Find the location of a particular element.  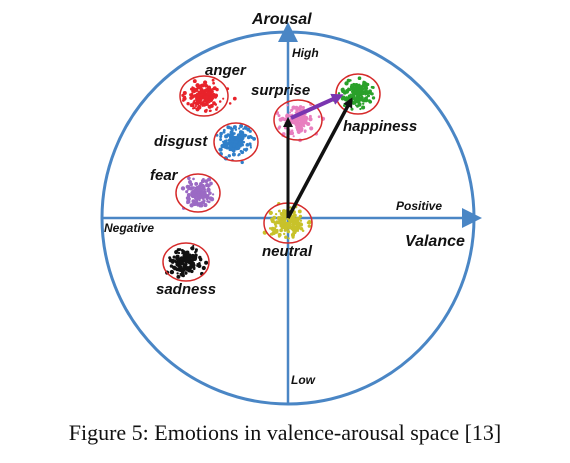

cluster-disgust is located at coordinates (236, 143).